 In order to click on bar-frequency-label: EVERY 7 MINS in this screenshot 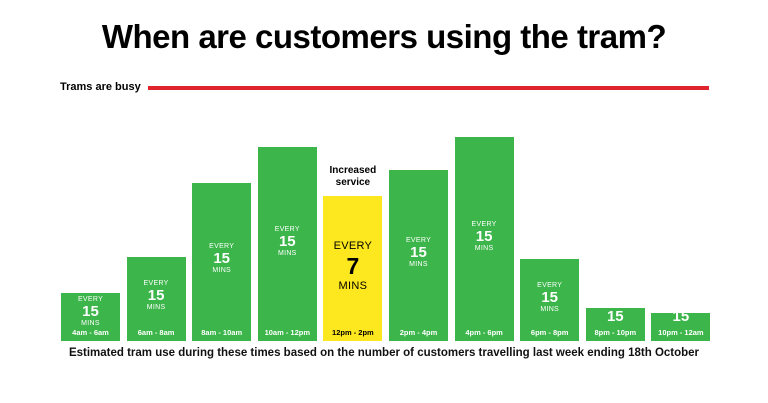, I will do `click(352, 266)`.